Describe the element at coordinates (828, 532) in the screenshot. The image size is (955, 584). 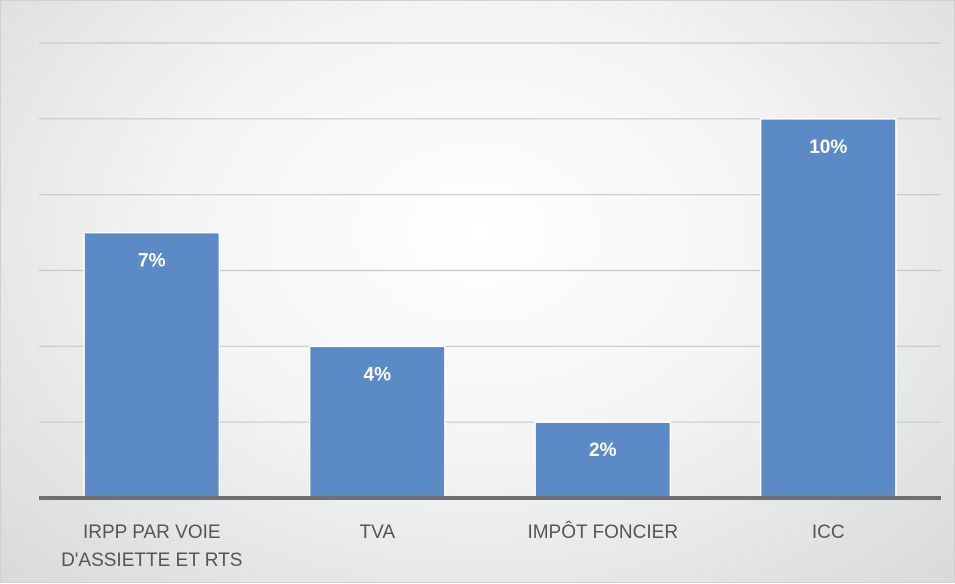
I see `x-tick-label: ICC` at that location.